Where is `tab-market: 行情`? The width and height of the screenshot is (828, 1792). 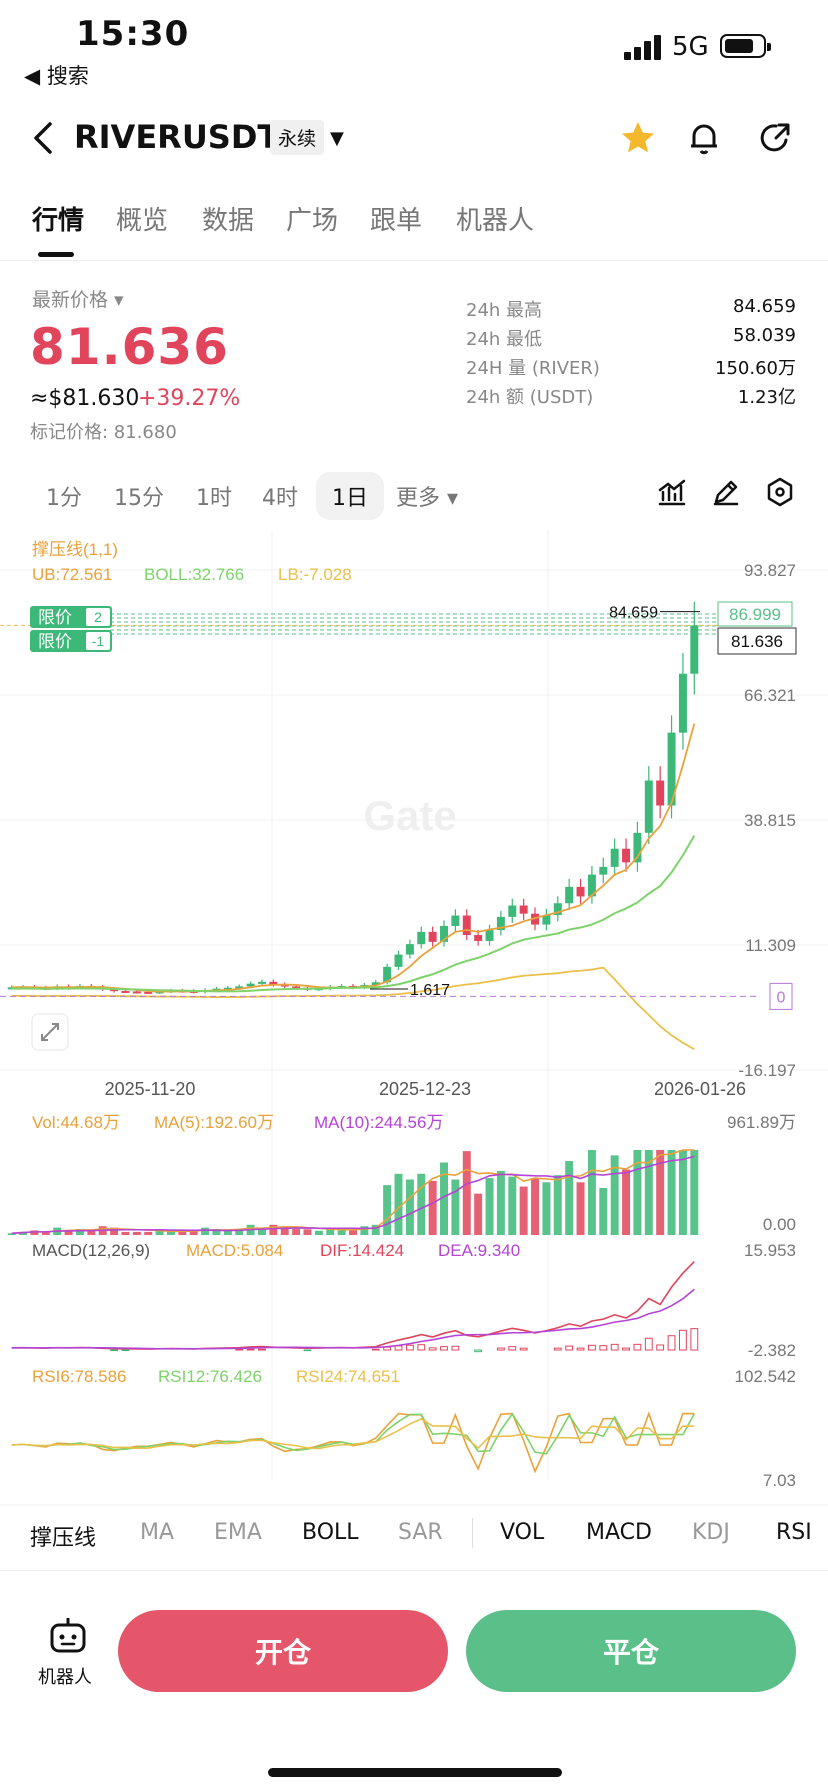
tab-market: 行情 is located at coordinates (58, 221).